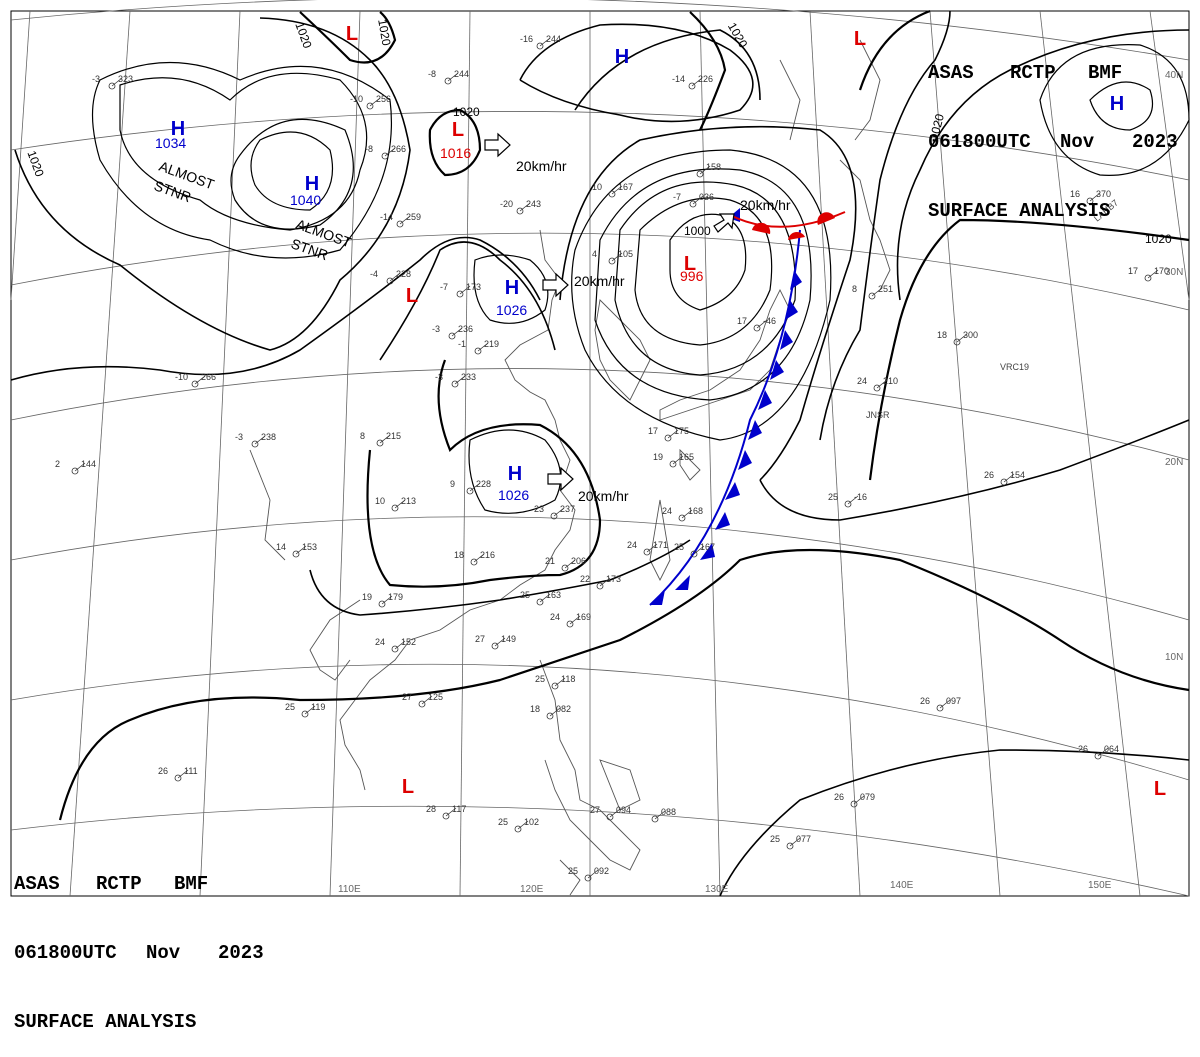 The width and height of the screenshot is (1200, 1057). I want to click on header-month: Nov, so click(1077, 142).